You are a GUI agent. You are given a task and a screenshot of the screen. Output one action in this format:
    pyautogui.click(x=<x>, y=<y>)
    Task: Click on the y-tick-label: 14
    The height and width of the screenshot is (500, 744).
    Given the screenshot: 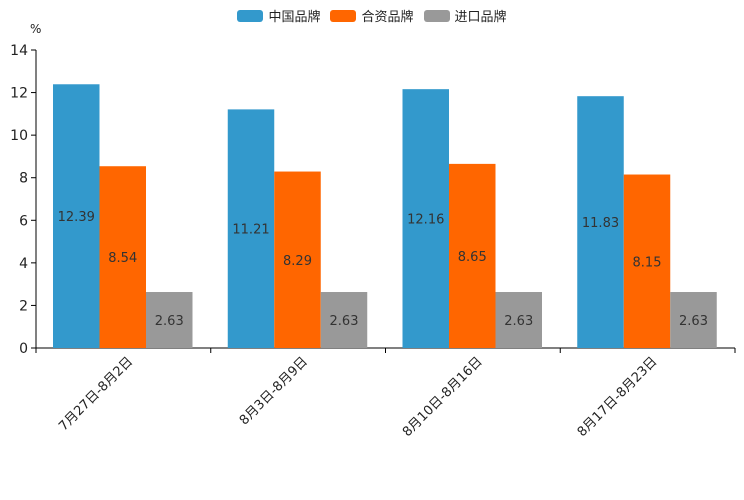 What is the action you would take?
    pyautogui.click(x=19, y=51)
    